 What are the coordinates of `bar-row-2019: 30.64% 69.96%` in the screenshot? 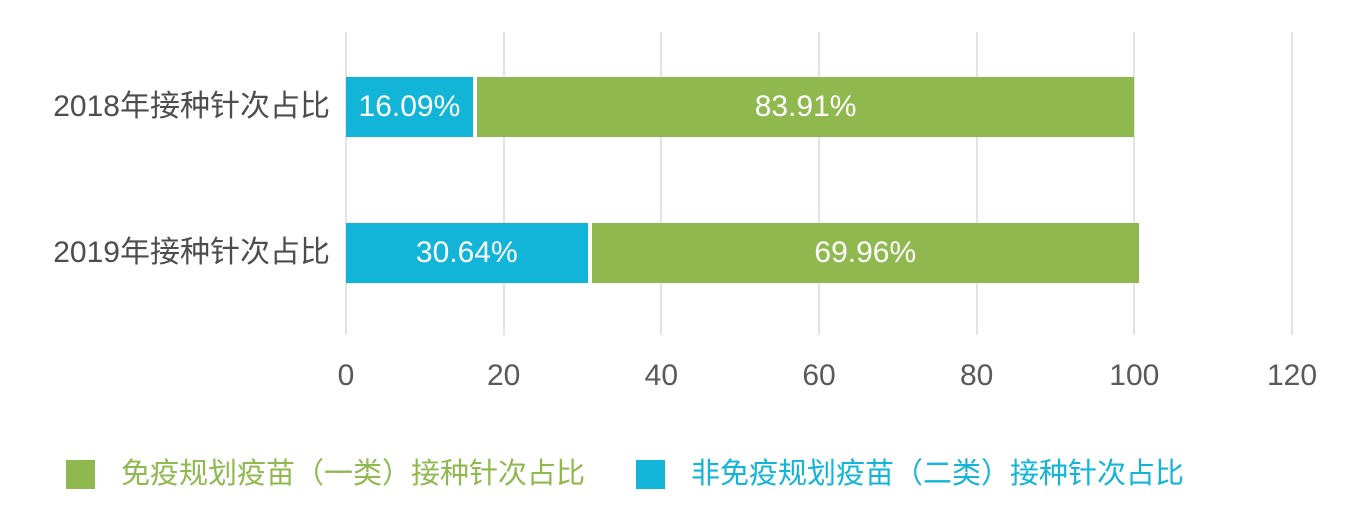 It's located at (819, 253).